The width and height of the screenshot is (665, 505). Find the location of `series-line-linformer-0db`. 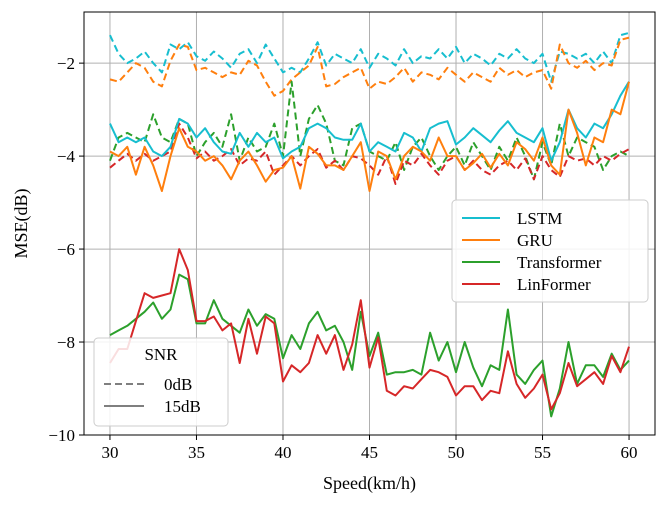

series-line-linformer-0db is located at coordinates (369, 153).